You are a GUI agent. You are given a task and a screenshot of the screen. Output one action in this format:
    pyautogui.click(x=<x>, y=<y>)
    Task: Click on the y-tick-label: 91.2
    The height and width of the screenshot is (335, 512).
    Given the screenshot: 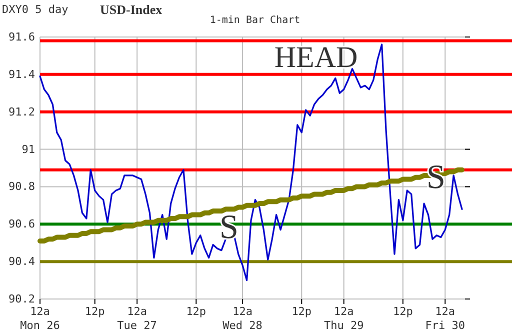 What is the action you would take?
    pyautogui.click(x=21, y=111)
    